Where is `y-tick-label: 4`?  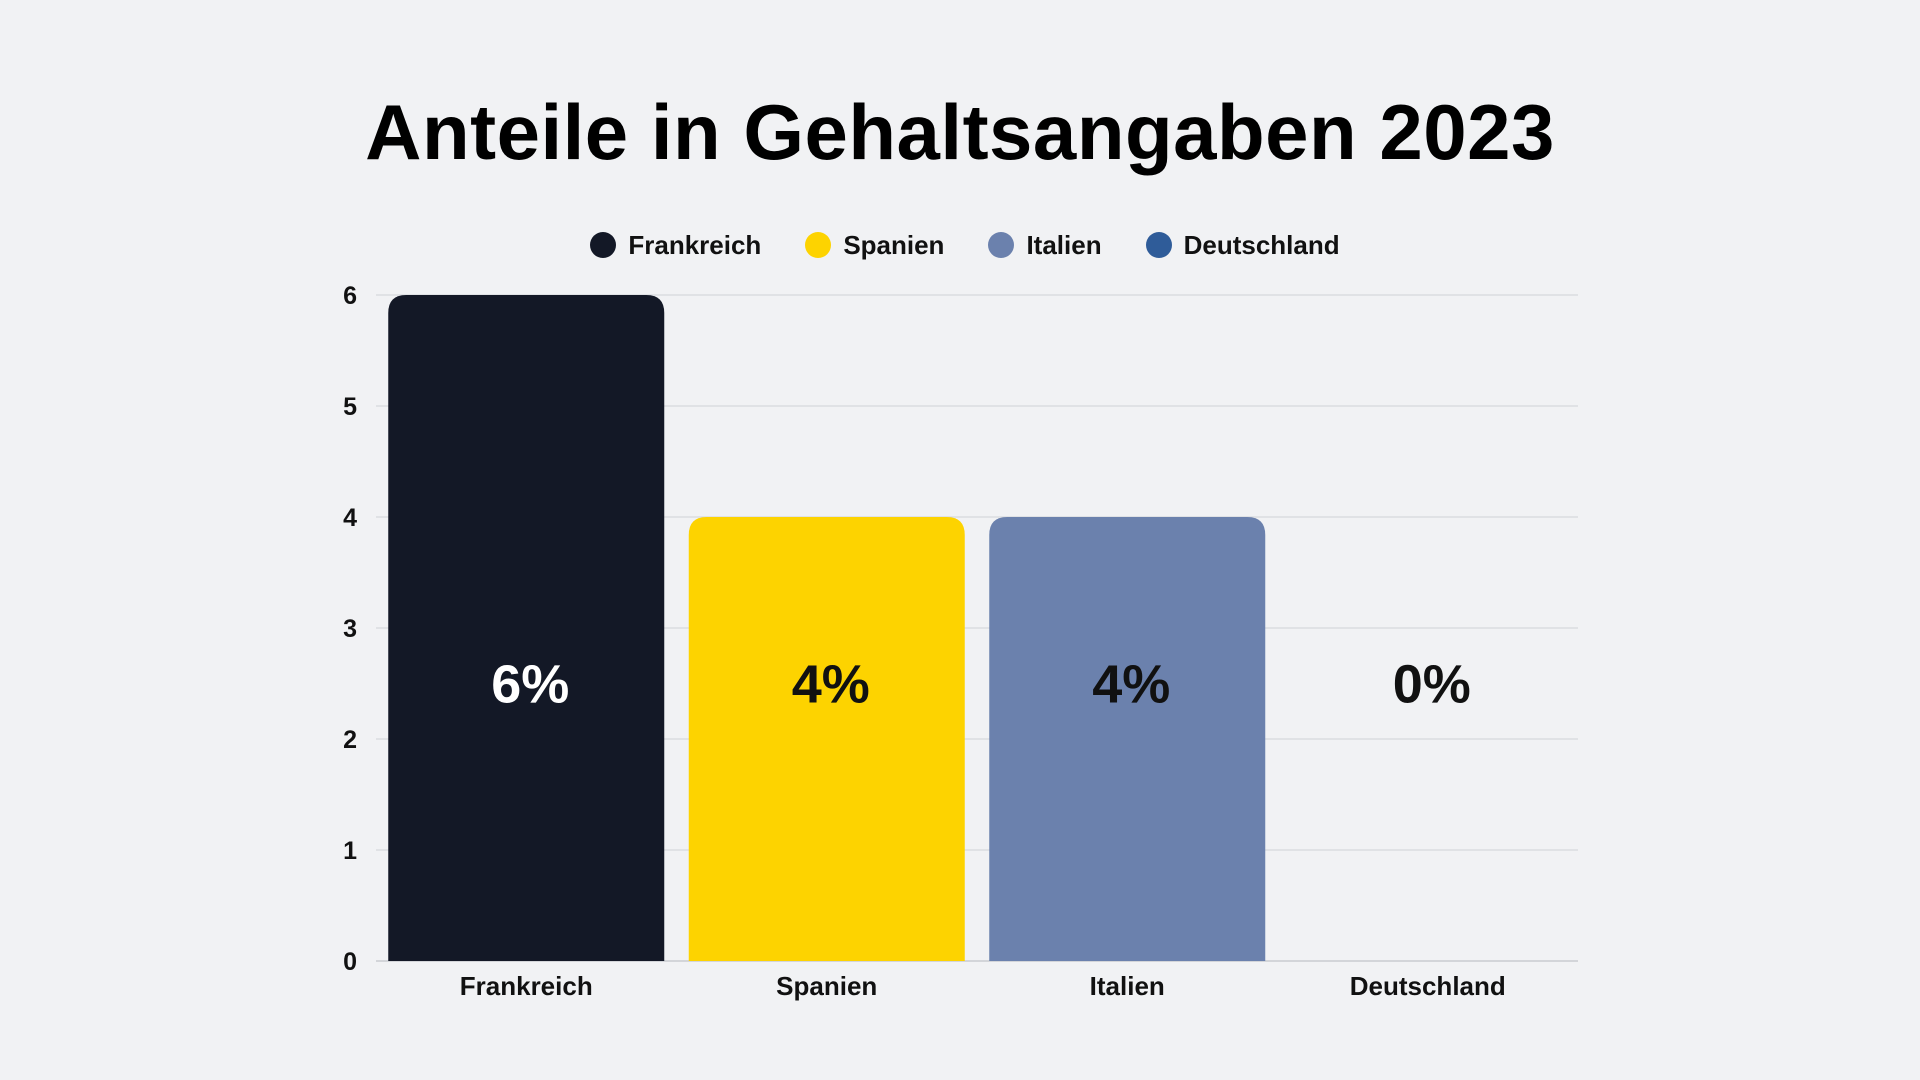 y-tick-label: 4 is located at coordinates (350, 518).